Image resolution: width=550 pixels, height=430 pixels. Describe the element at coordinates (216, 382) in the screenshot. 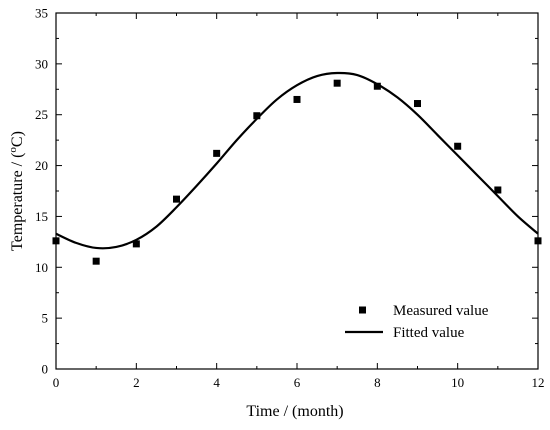

I see `x-tick-label: 4` at that location.